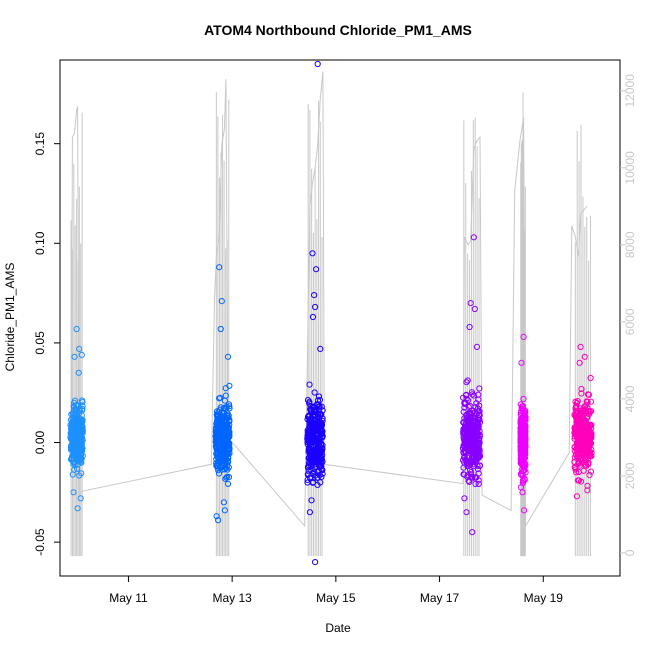 The width and height of the screenshot is (650, 650). Describe the element at coordinates (630, 475) in the screenshot. I see `y2-tick-label: 2000` at that location.